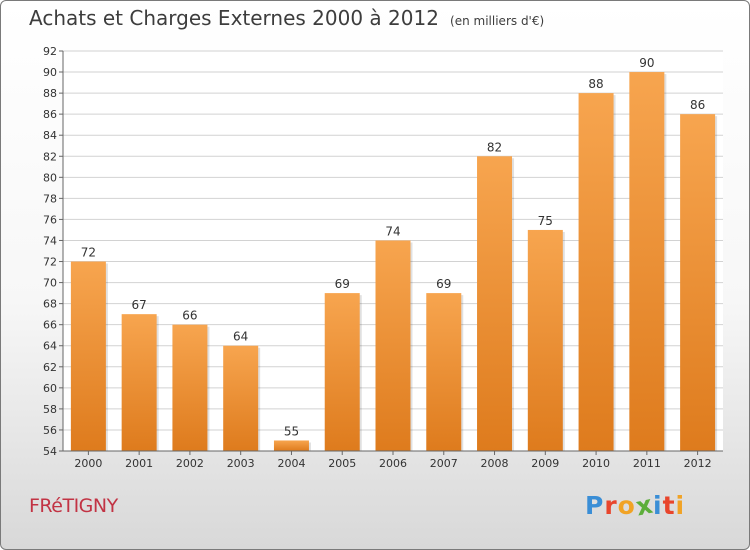  What do you see at coordinates (50, 240) in the screenshot?
I see `y-tick-label: 74` at bounding box center [50, 240].